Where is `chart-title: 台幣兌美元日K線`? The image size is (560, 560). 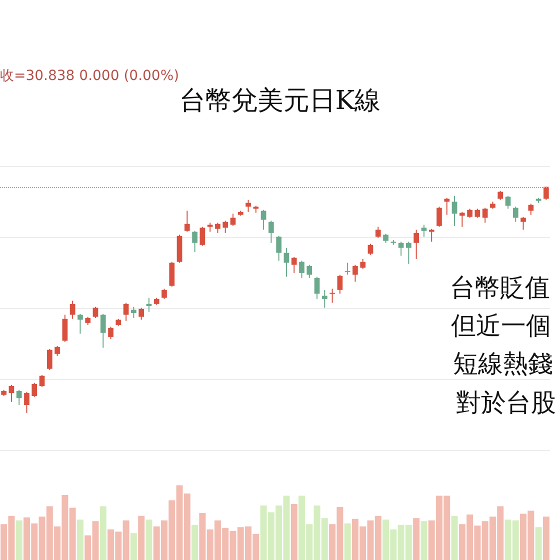
chart-title: 台幣兌美元日K線 is located at coordinates (280, 101).